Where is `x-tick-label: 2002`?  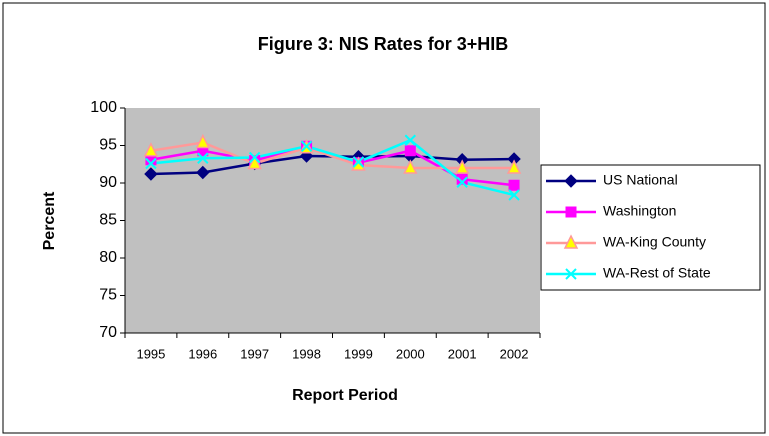 x-tick-label: 2002 is located at coordinates (514, 353).